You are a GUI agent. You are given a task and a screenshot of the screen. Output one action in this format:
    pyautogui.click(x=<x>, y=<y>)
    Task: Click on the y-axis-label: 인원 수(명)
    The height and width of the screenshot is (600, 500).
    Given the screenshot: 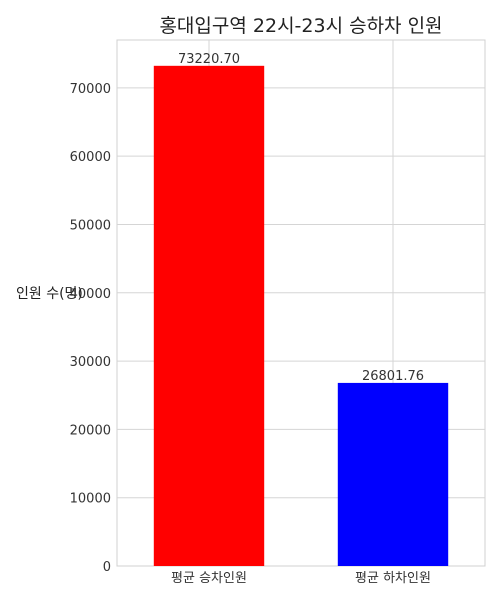 What is the action you would take?
    pyautogui.click(x=49, y=294)
    